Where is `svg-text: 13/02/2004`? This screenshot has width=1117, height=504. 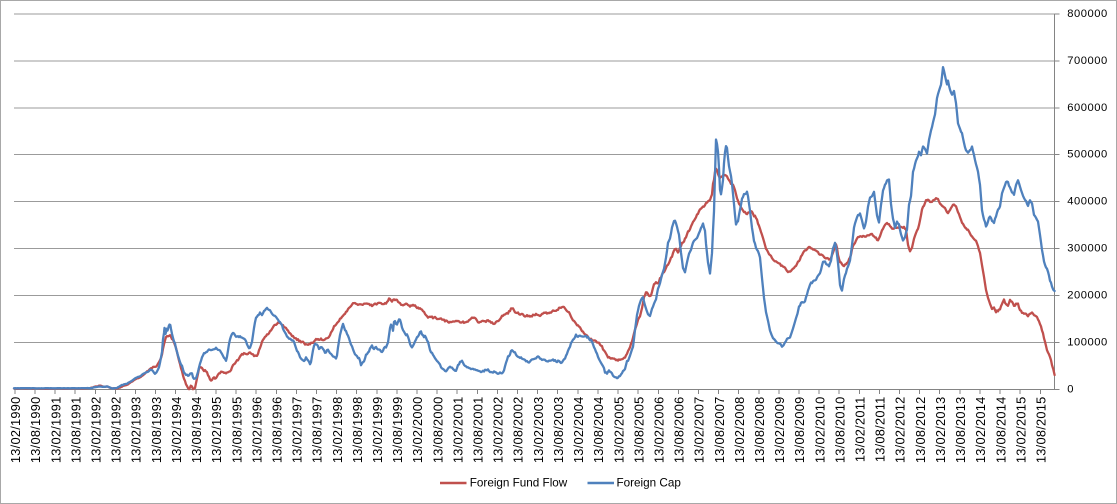 svg-text: 13/02/2004 is located at coordinates (578, 430).